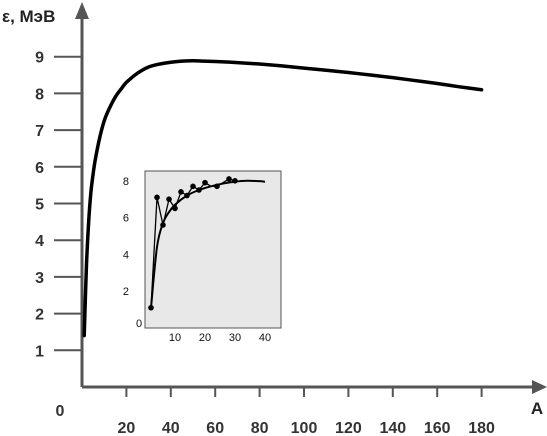  I want to click on y-tick-label: 9, so click(39, 58).